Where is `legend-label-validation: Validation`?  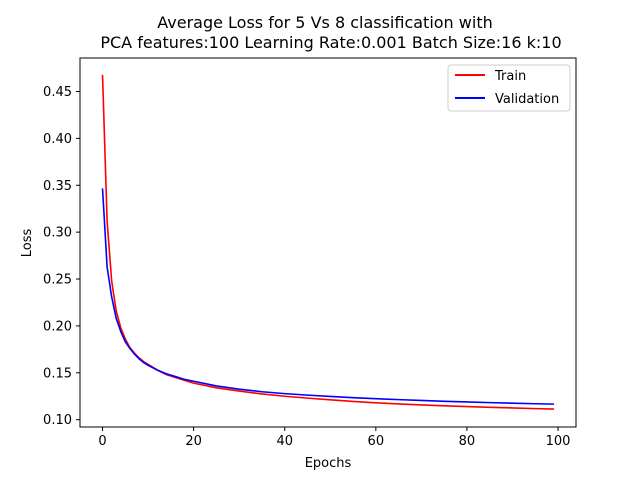
legend-label-validation: Validation is located at coordinates (527, 99).